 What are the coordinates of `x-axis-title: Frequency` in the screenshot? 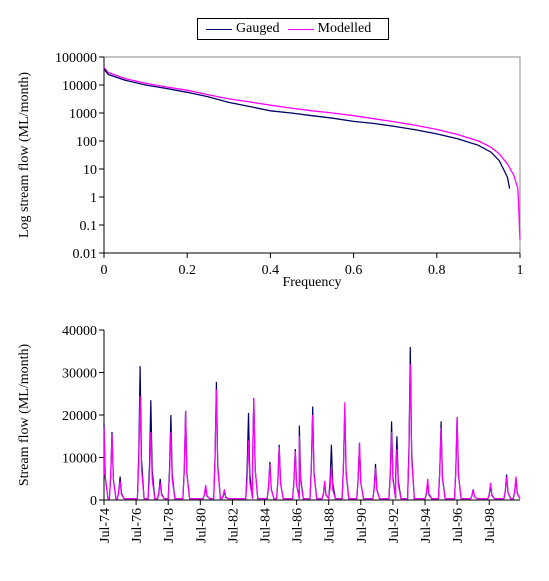 It's located at (311, 282).